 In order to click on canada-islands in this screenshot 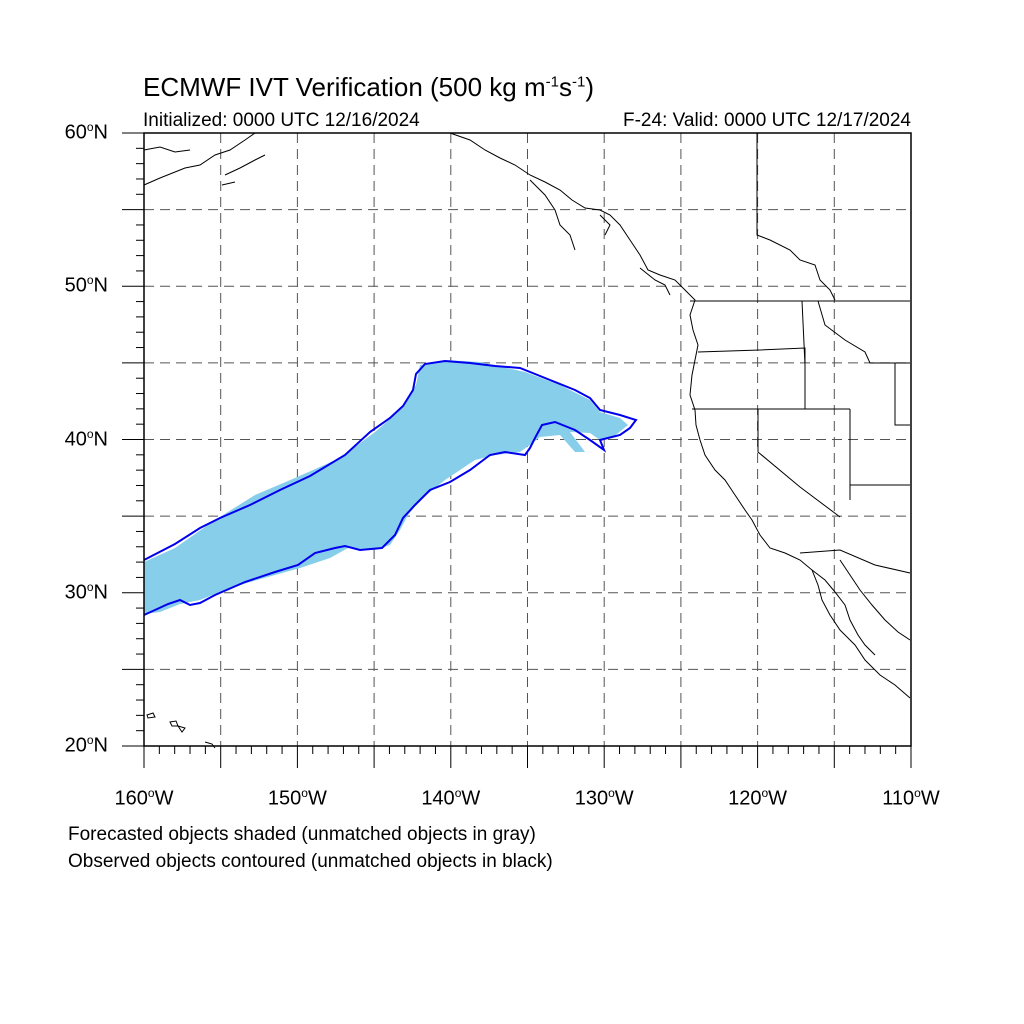, I will do `click(600, 237)`.